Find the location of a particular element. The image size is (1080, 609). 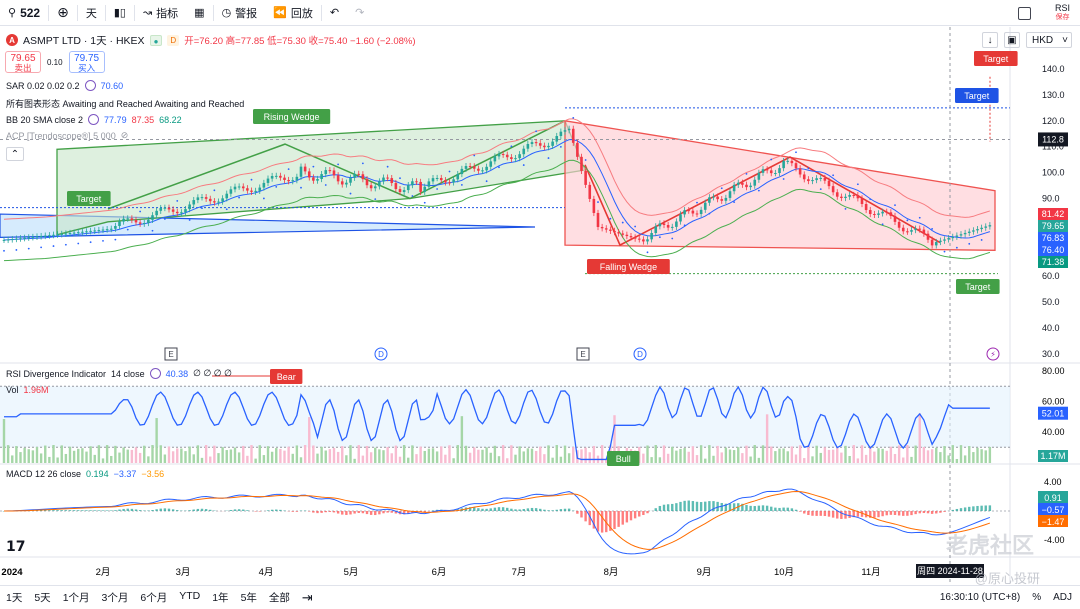

layout-square-icon is located at coordinates (1024, 13).